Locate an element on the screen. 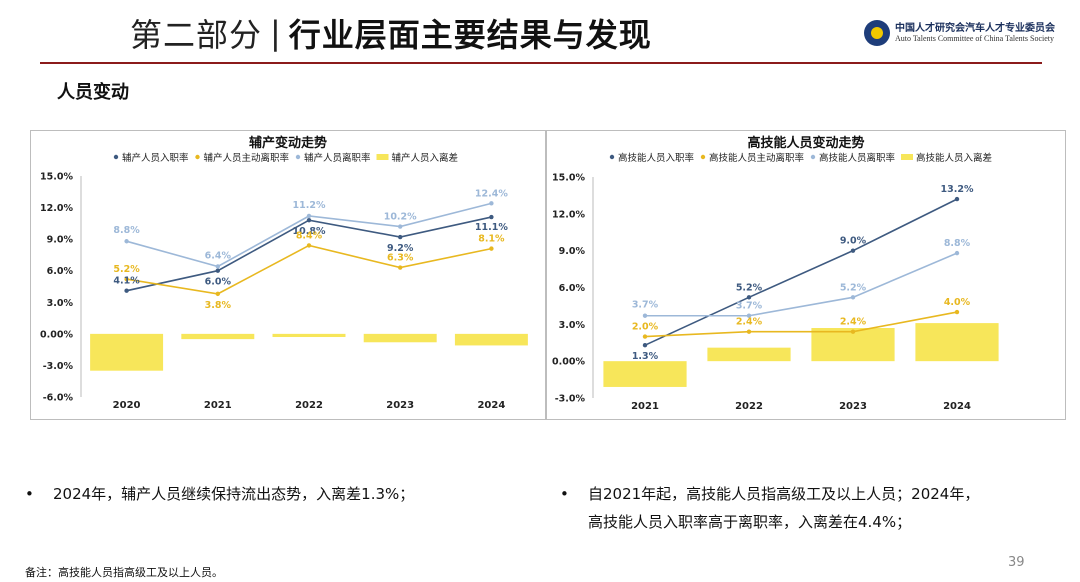 This screenshot has width=1080, height=582. part-label: 第二部分 is located at coordinates (196, 35).